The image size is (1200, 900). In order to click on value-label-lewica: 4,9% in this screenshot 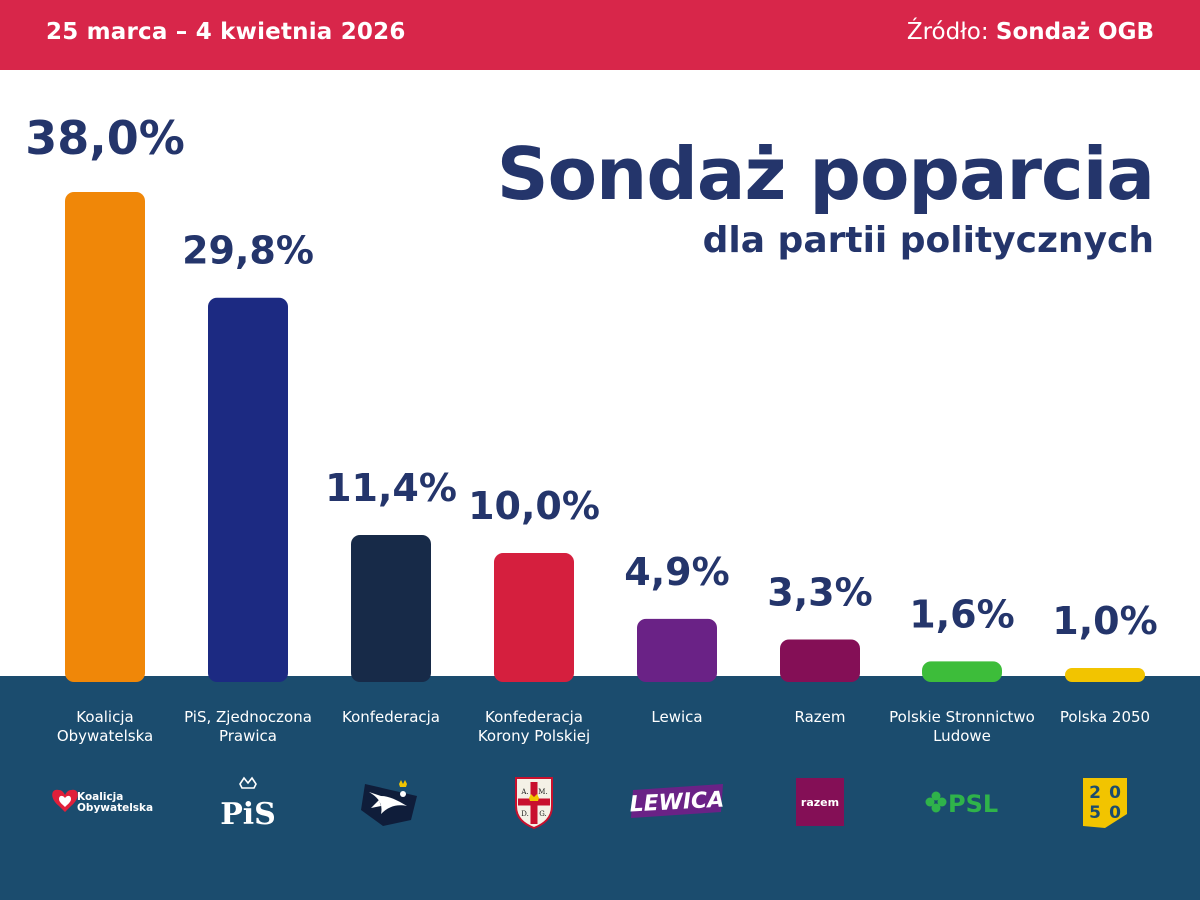, I will do `click(676, 572)`.